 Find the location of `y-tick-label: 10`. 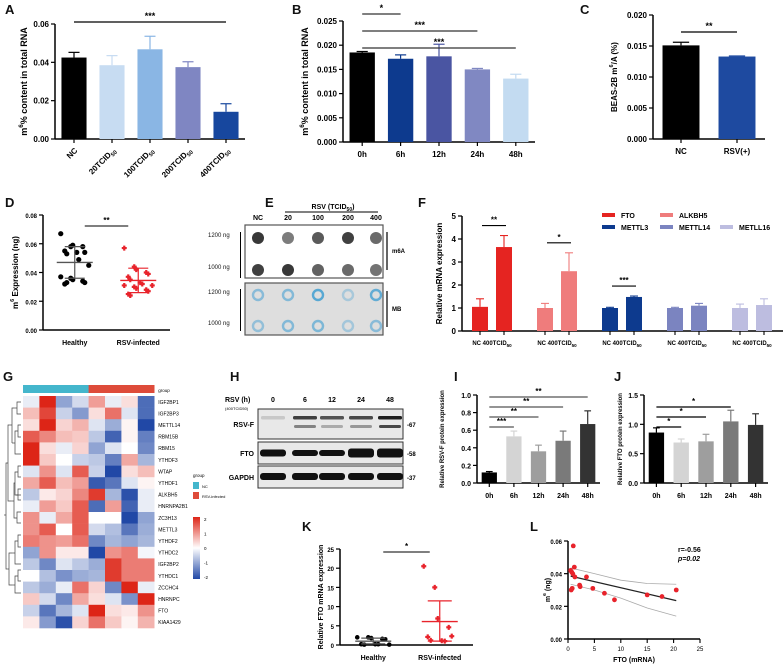

y-tick-label: 10 is located at coordinates (330, 609).